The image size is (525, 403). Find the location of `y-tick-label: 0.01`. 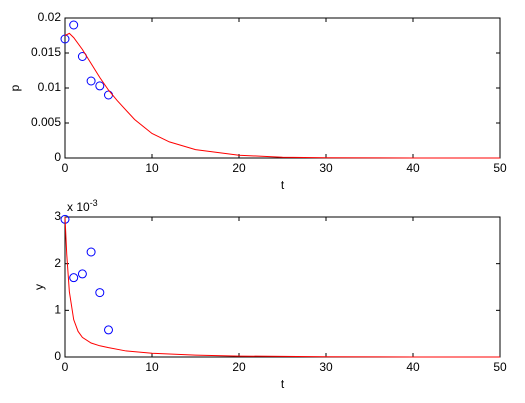

y-tick-label: 0.01 is located at coordinates (50, 87).